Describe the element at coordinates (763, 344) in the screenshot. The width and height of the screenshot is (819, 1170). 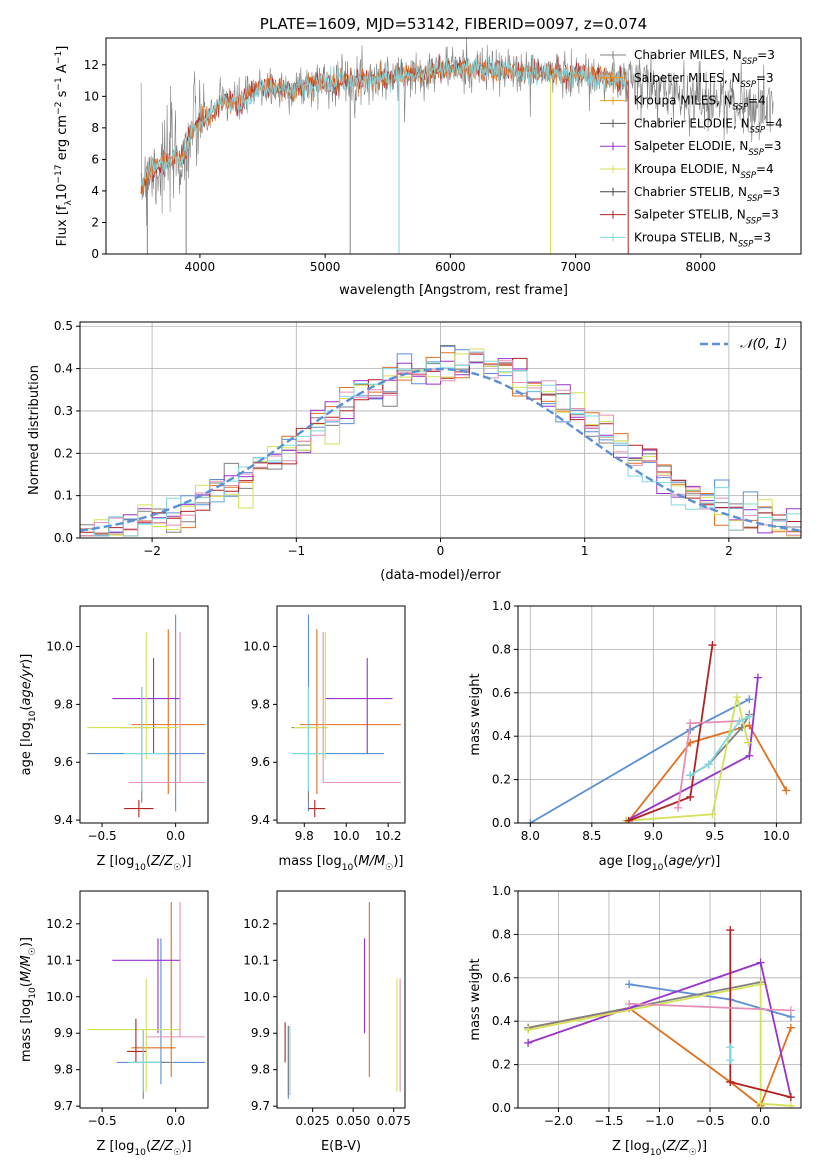
I see `legend-entry: 𝒩(0, 1)` at that location.